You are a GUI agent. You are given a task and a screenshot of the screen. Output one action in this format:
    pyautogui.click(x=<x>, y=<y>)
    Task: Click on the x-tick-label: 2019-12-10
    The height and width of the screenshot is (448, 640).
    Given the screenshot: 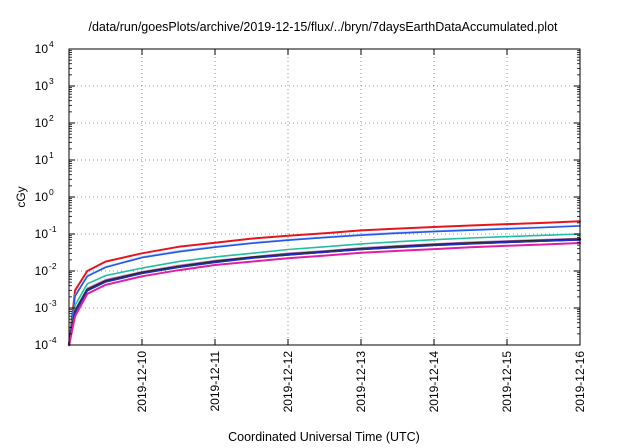 What is the action you would take?
    pyautogui.click(x=142, y=382)
    